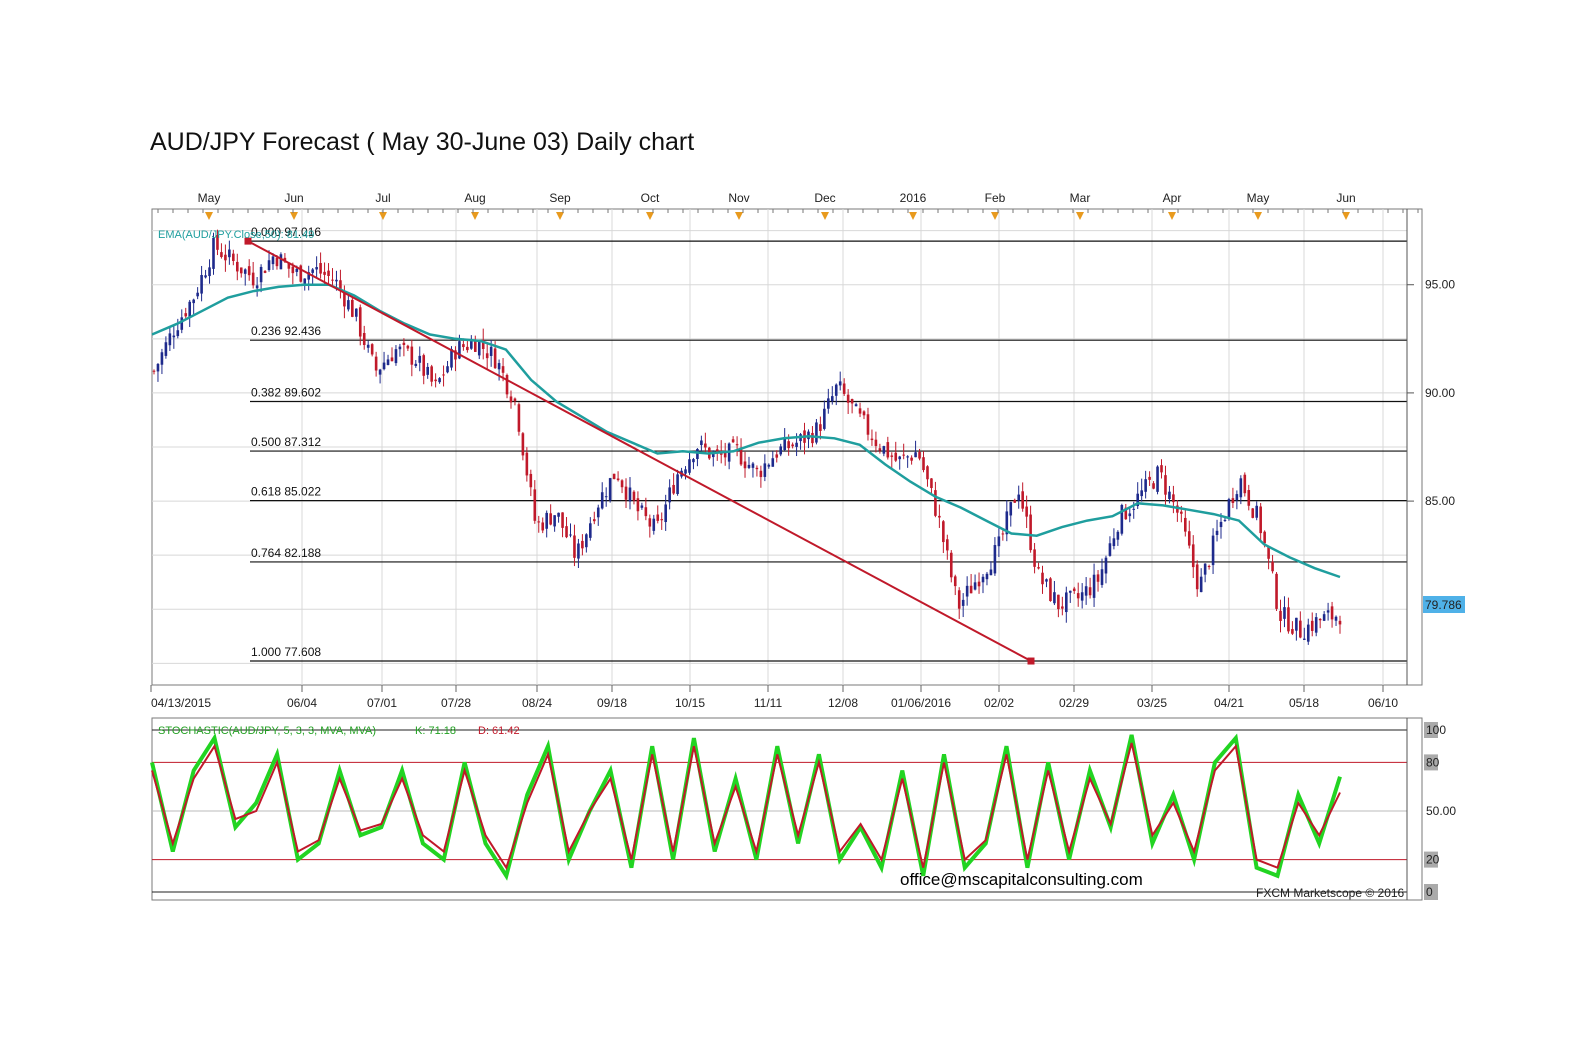 This screenshot has width=1592, height=1055. What do you see at coordinates (746, 806) in the screenshot?
I see `stochastic-d-line` at bounding box center [746, 806].